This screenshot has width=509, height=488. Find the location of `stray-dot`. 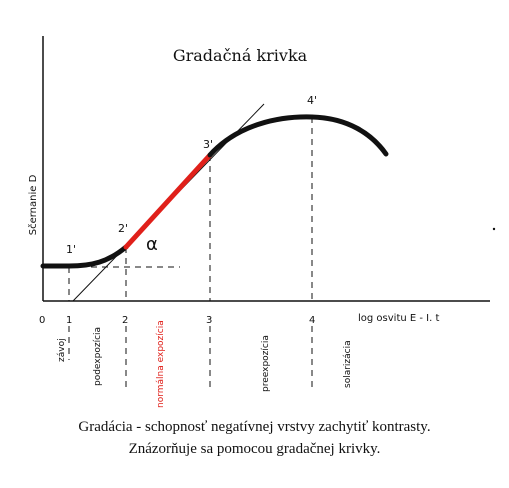

stray-dot is located at coordinates (494, 229).